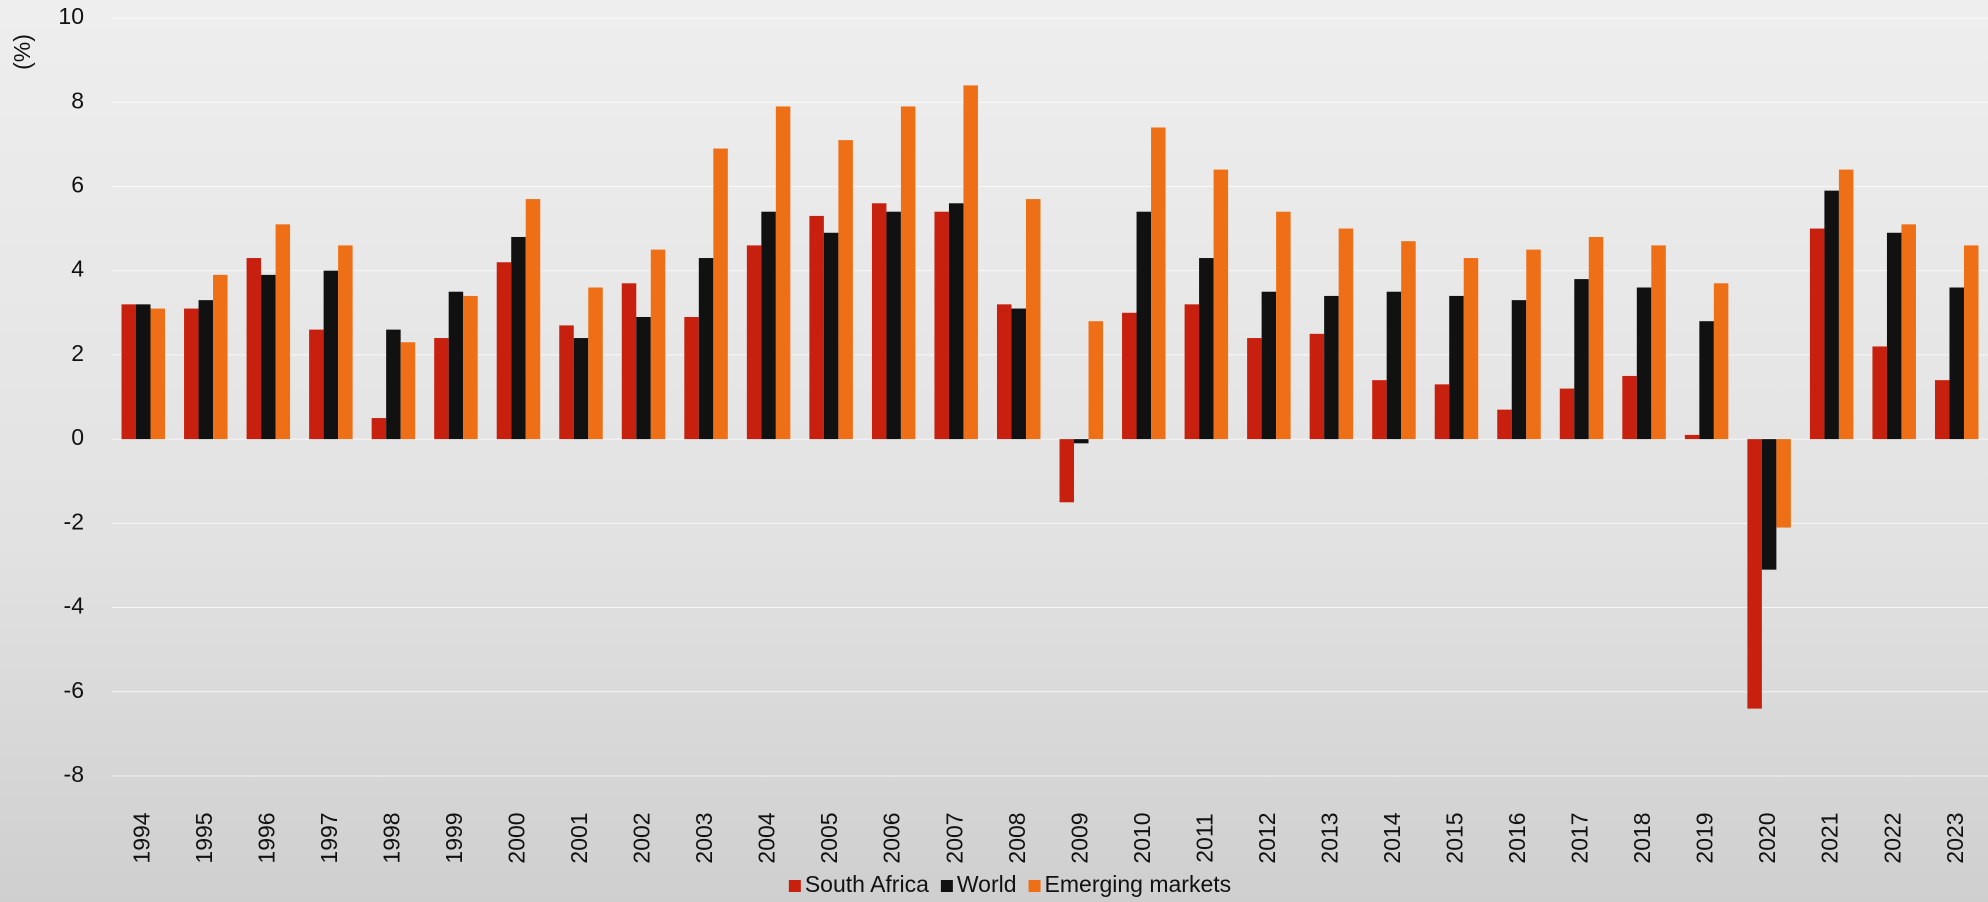 The width and height of the screenshot is (1988, 902). I want to click on y-tick-label: -8, so click(74, 774).